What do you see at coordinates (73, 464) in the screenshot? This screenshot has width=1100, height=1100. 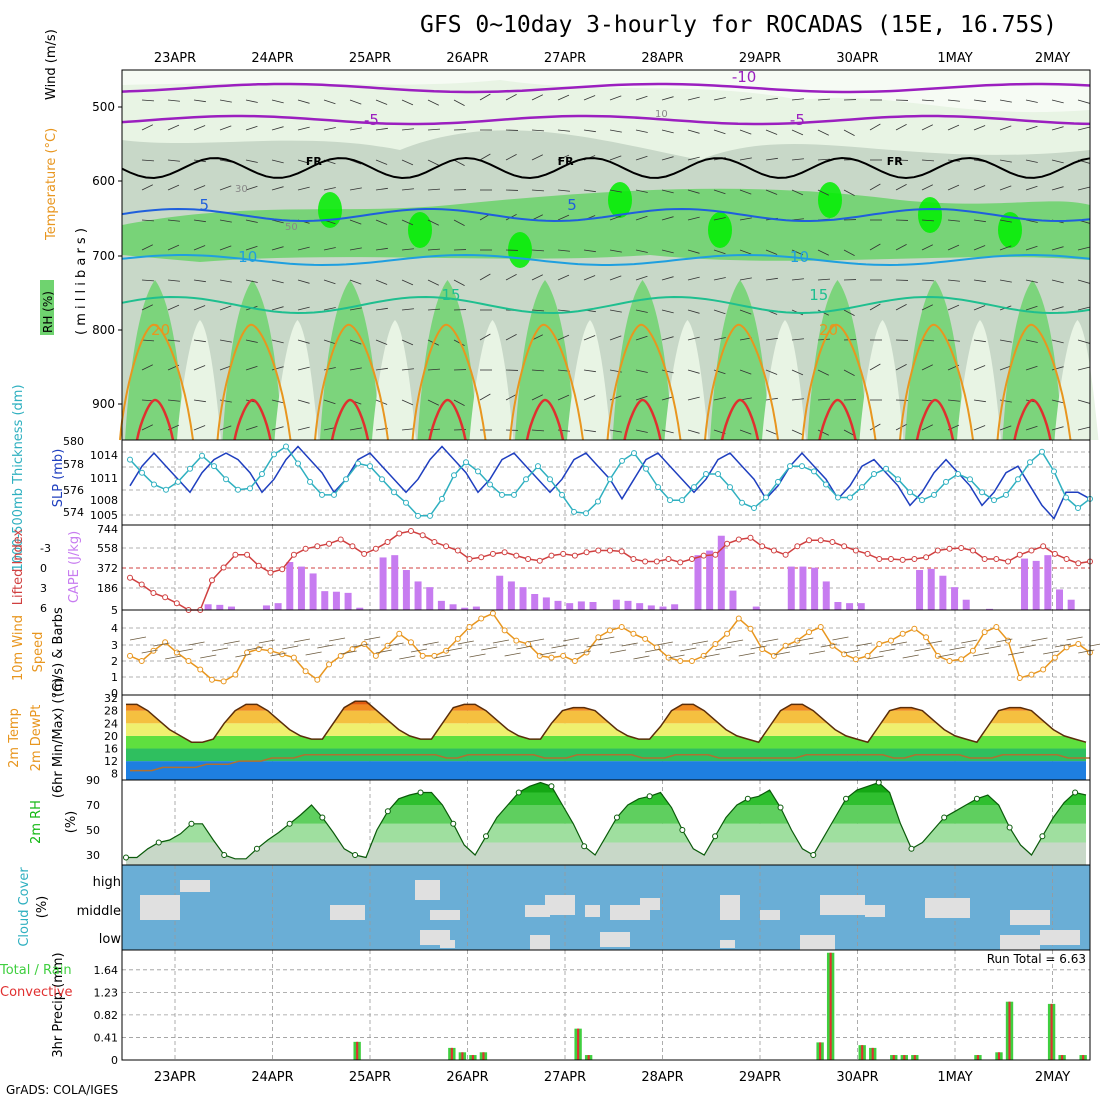 I see `thickness-tick-label: 578` at bounding box center [73, 464].